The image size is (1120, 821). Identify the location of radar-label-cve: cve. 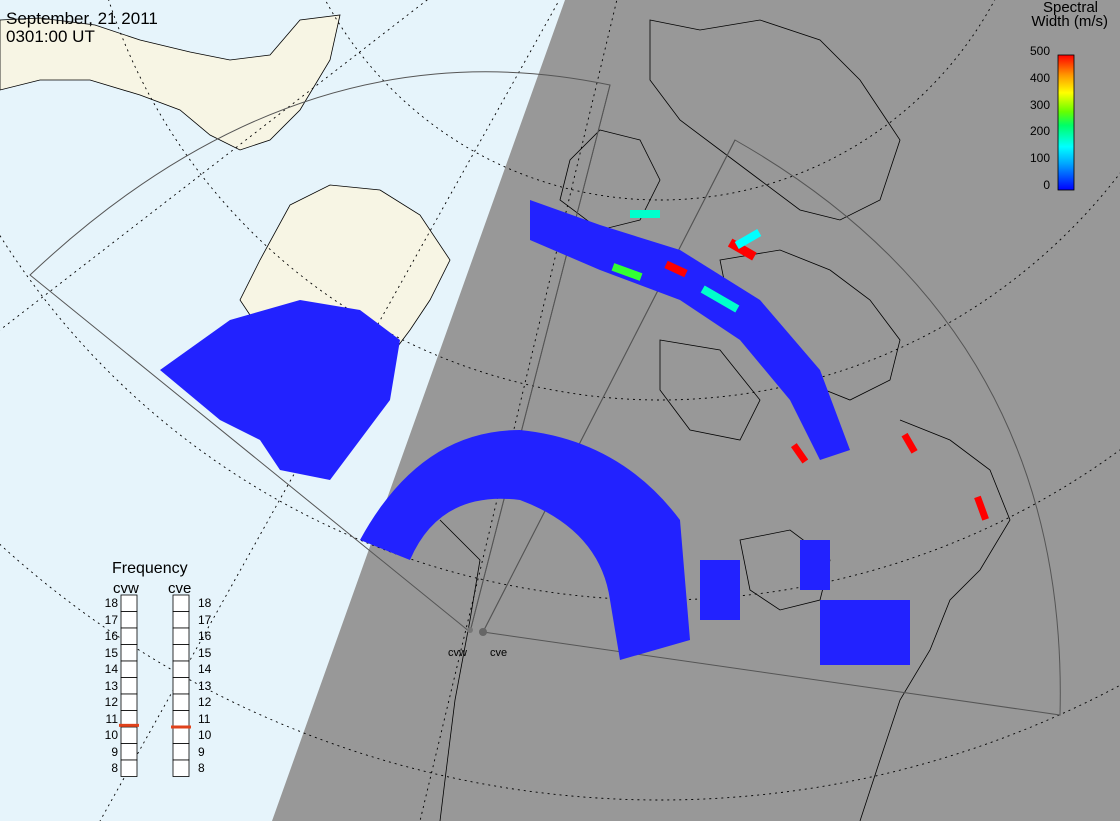
(180, 588).